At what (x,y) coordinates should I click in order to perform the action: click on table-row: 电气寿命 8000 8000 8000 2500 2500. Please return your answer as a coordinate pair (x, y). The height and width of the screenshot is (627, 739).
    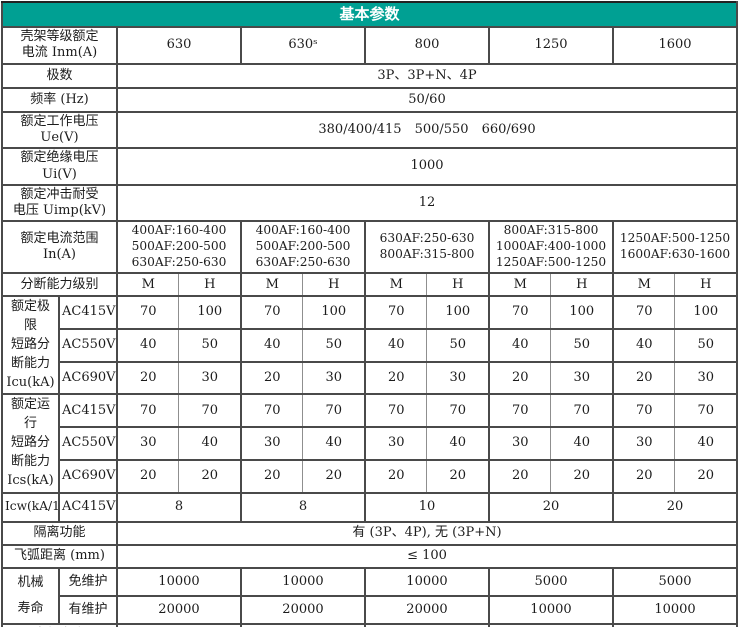
    Looking at the image, I should click on (369, 624).